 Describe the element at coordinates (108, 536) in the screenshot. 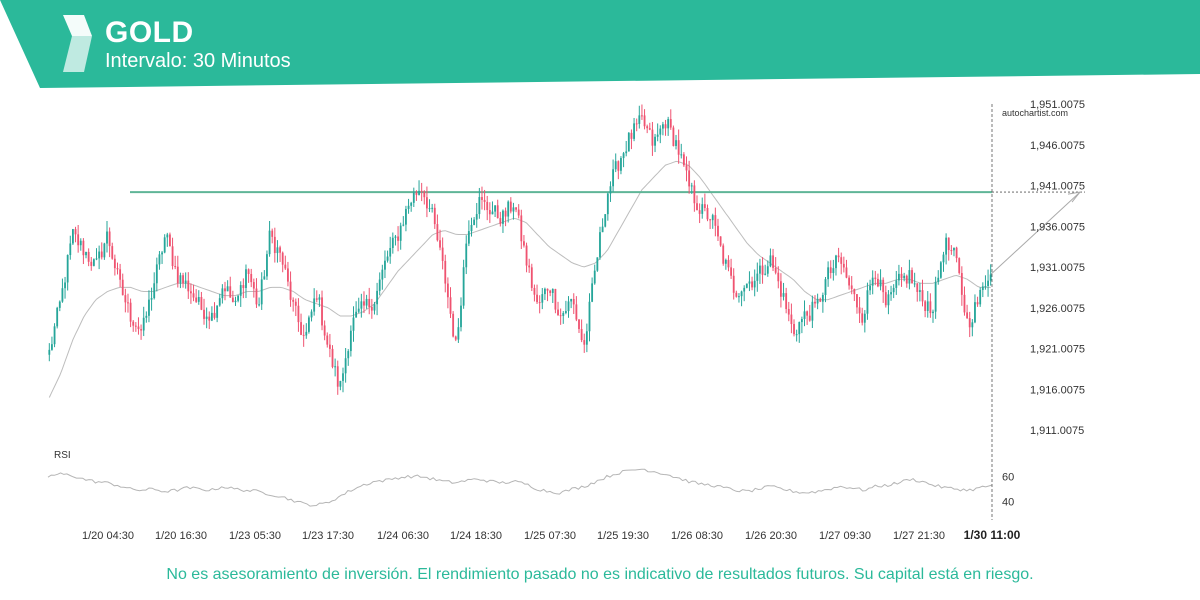

I see `x-tick-label: 1/20 04:30` at that location.